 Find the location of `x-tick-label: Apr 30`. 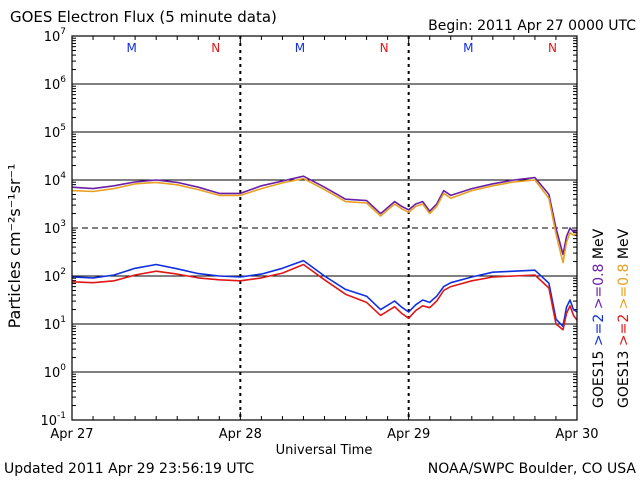

x-tick-label: Apr 30 is located at coordinates (576, 434).